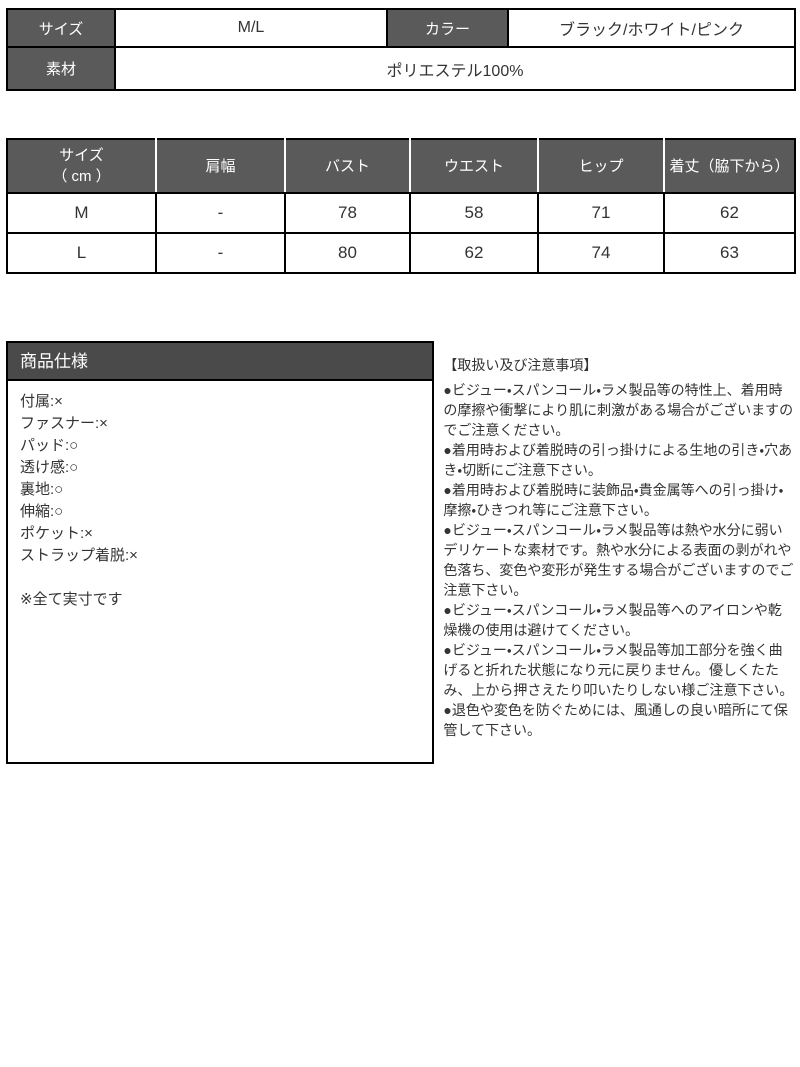  I want to click on cell-length: 62, so click(729, 213).